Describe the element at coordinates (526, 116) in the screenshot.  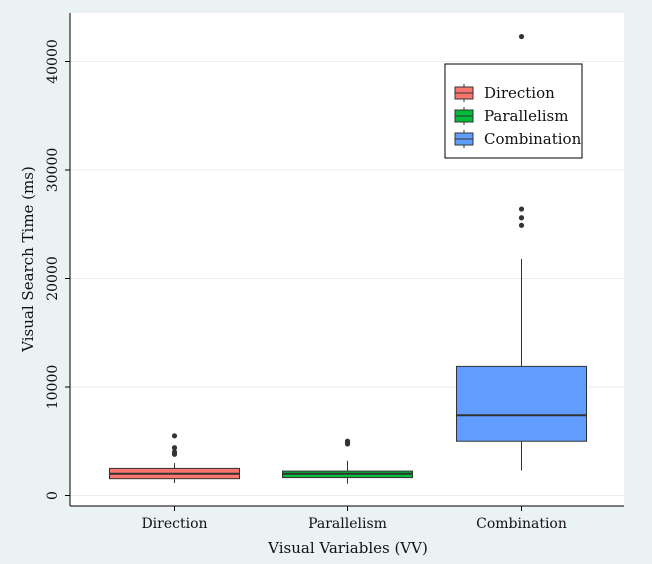
I see `legend-label-parallelism: Parallelism` at that location.